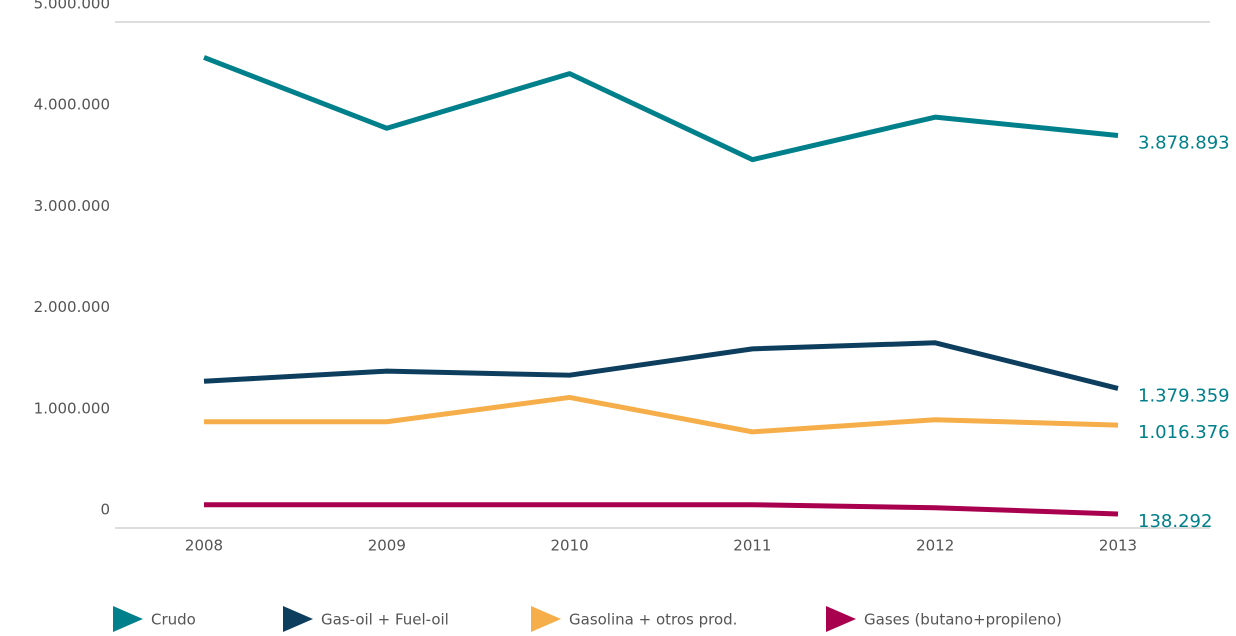  What do you see at coordinates (963, 620) in the screenshot?
I see `legend-label: Gases (butano+propileno)` at bounding box center [963, 620].